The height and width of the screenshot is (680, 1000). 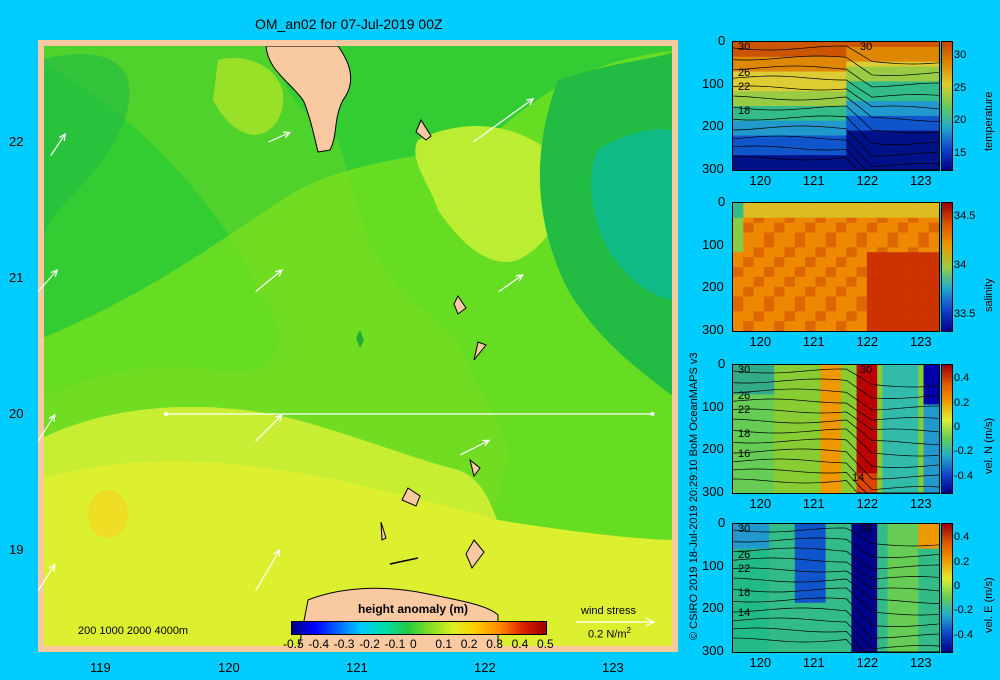 I want to click on section-colorbar-tick: -0.2, so click(x=963, y=451).